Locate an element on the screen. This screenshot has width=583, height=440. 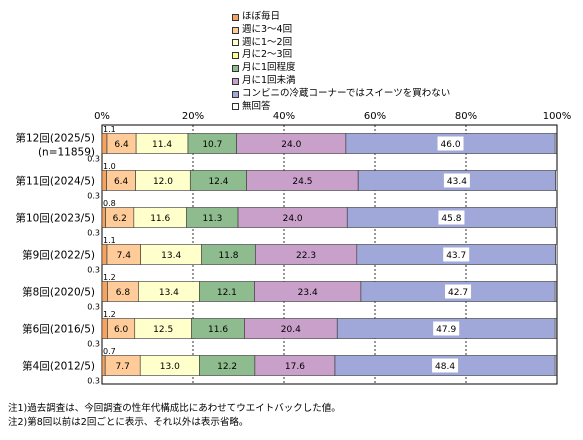
x-tick-label: 60% is located at coordinates (375, 116).